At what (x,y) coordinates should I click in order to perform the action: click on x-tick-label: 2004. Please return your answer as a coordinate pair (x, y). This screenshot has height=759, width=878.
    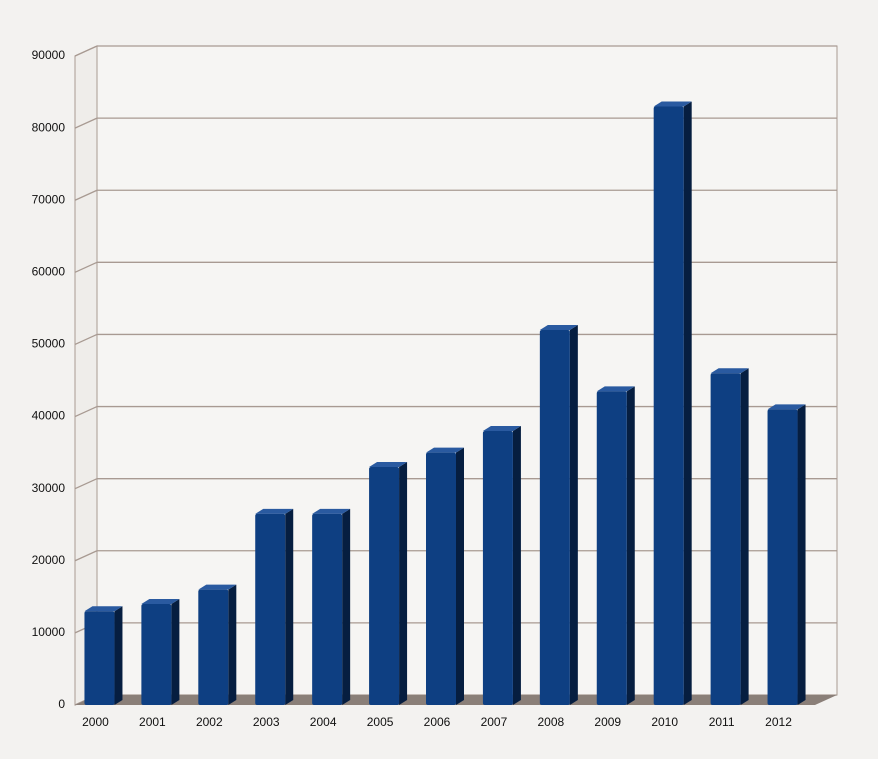
    Looking at the image, I should click on (323, 722).